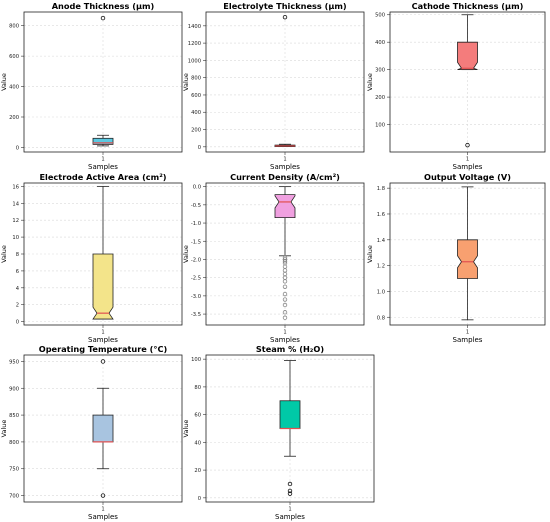  I want to click on chart-title: Operating Temperature (°C), so click(103, 349).